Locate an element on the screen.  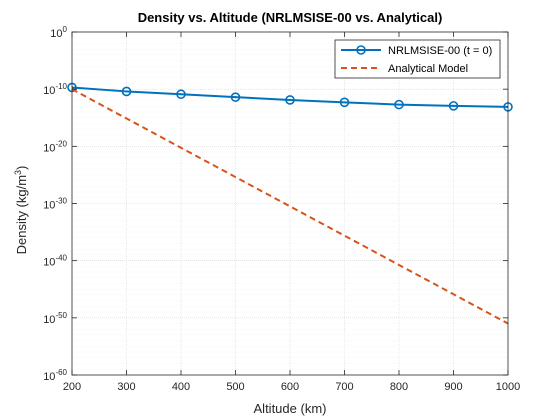
legend: NRLMSISE-00 (t = 0) Analytical Model is located at coordinates (417, 59).